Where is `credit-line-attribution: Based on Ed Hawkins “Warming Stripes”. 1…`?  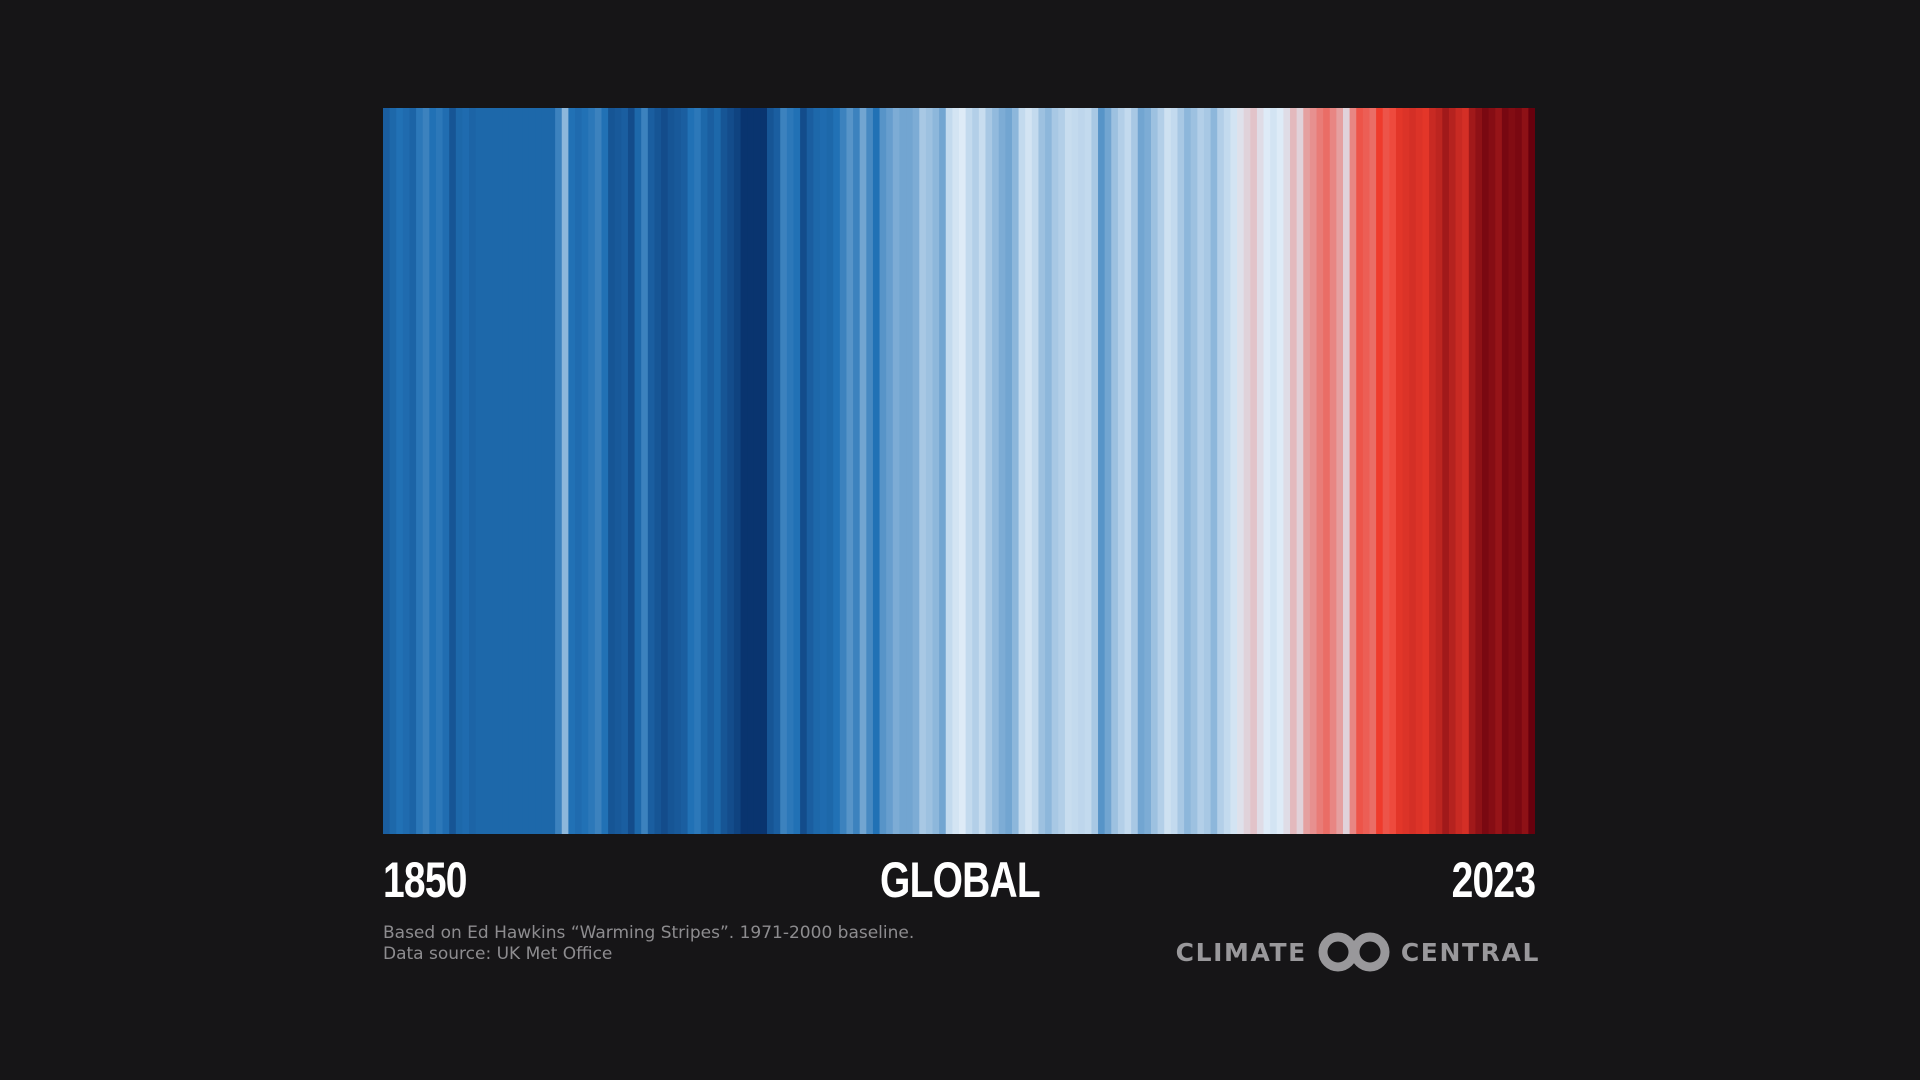 credit-line-attribution: Based on Ed Hawkins “Warming Stripes”. 1… is located at coordinates (649, 933).